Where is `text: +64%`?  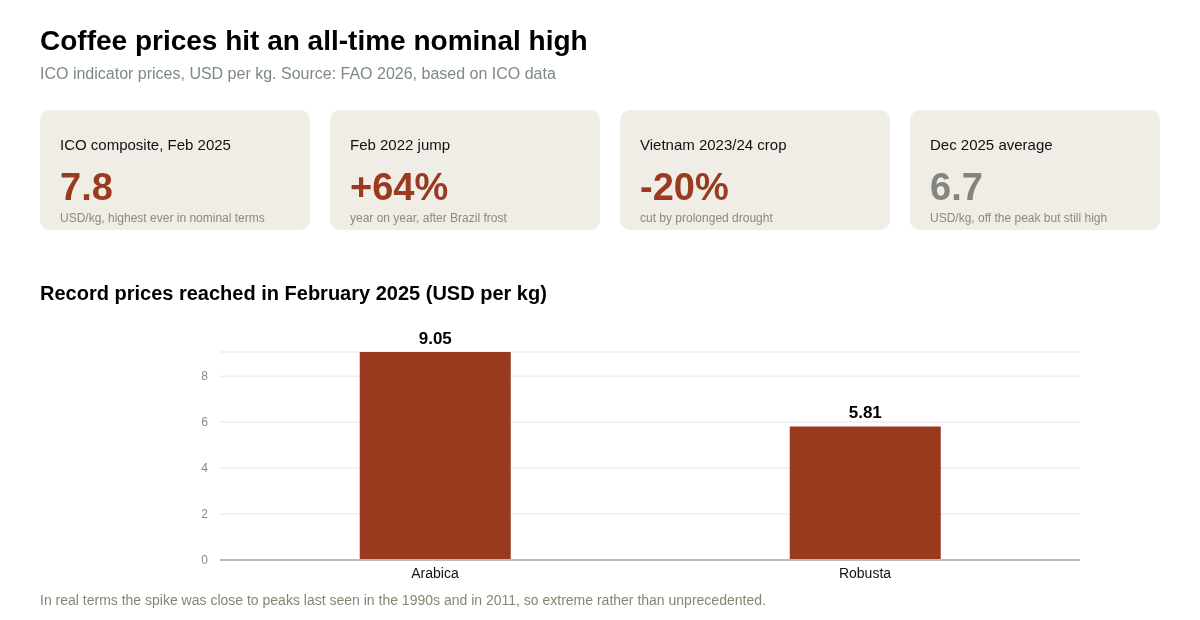
text: +64% is located at coordinates (399, 187).